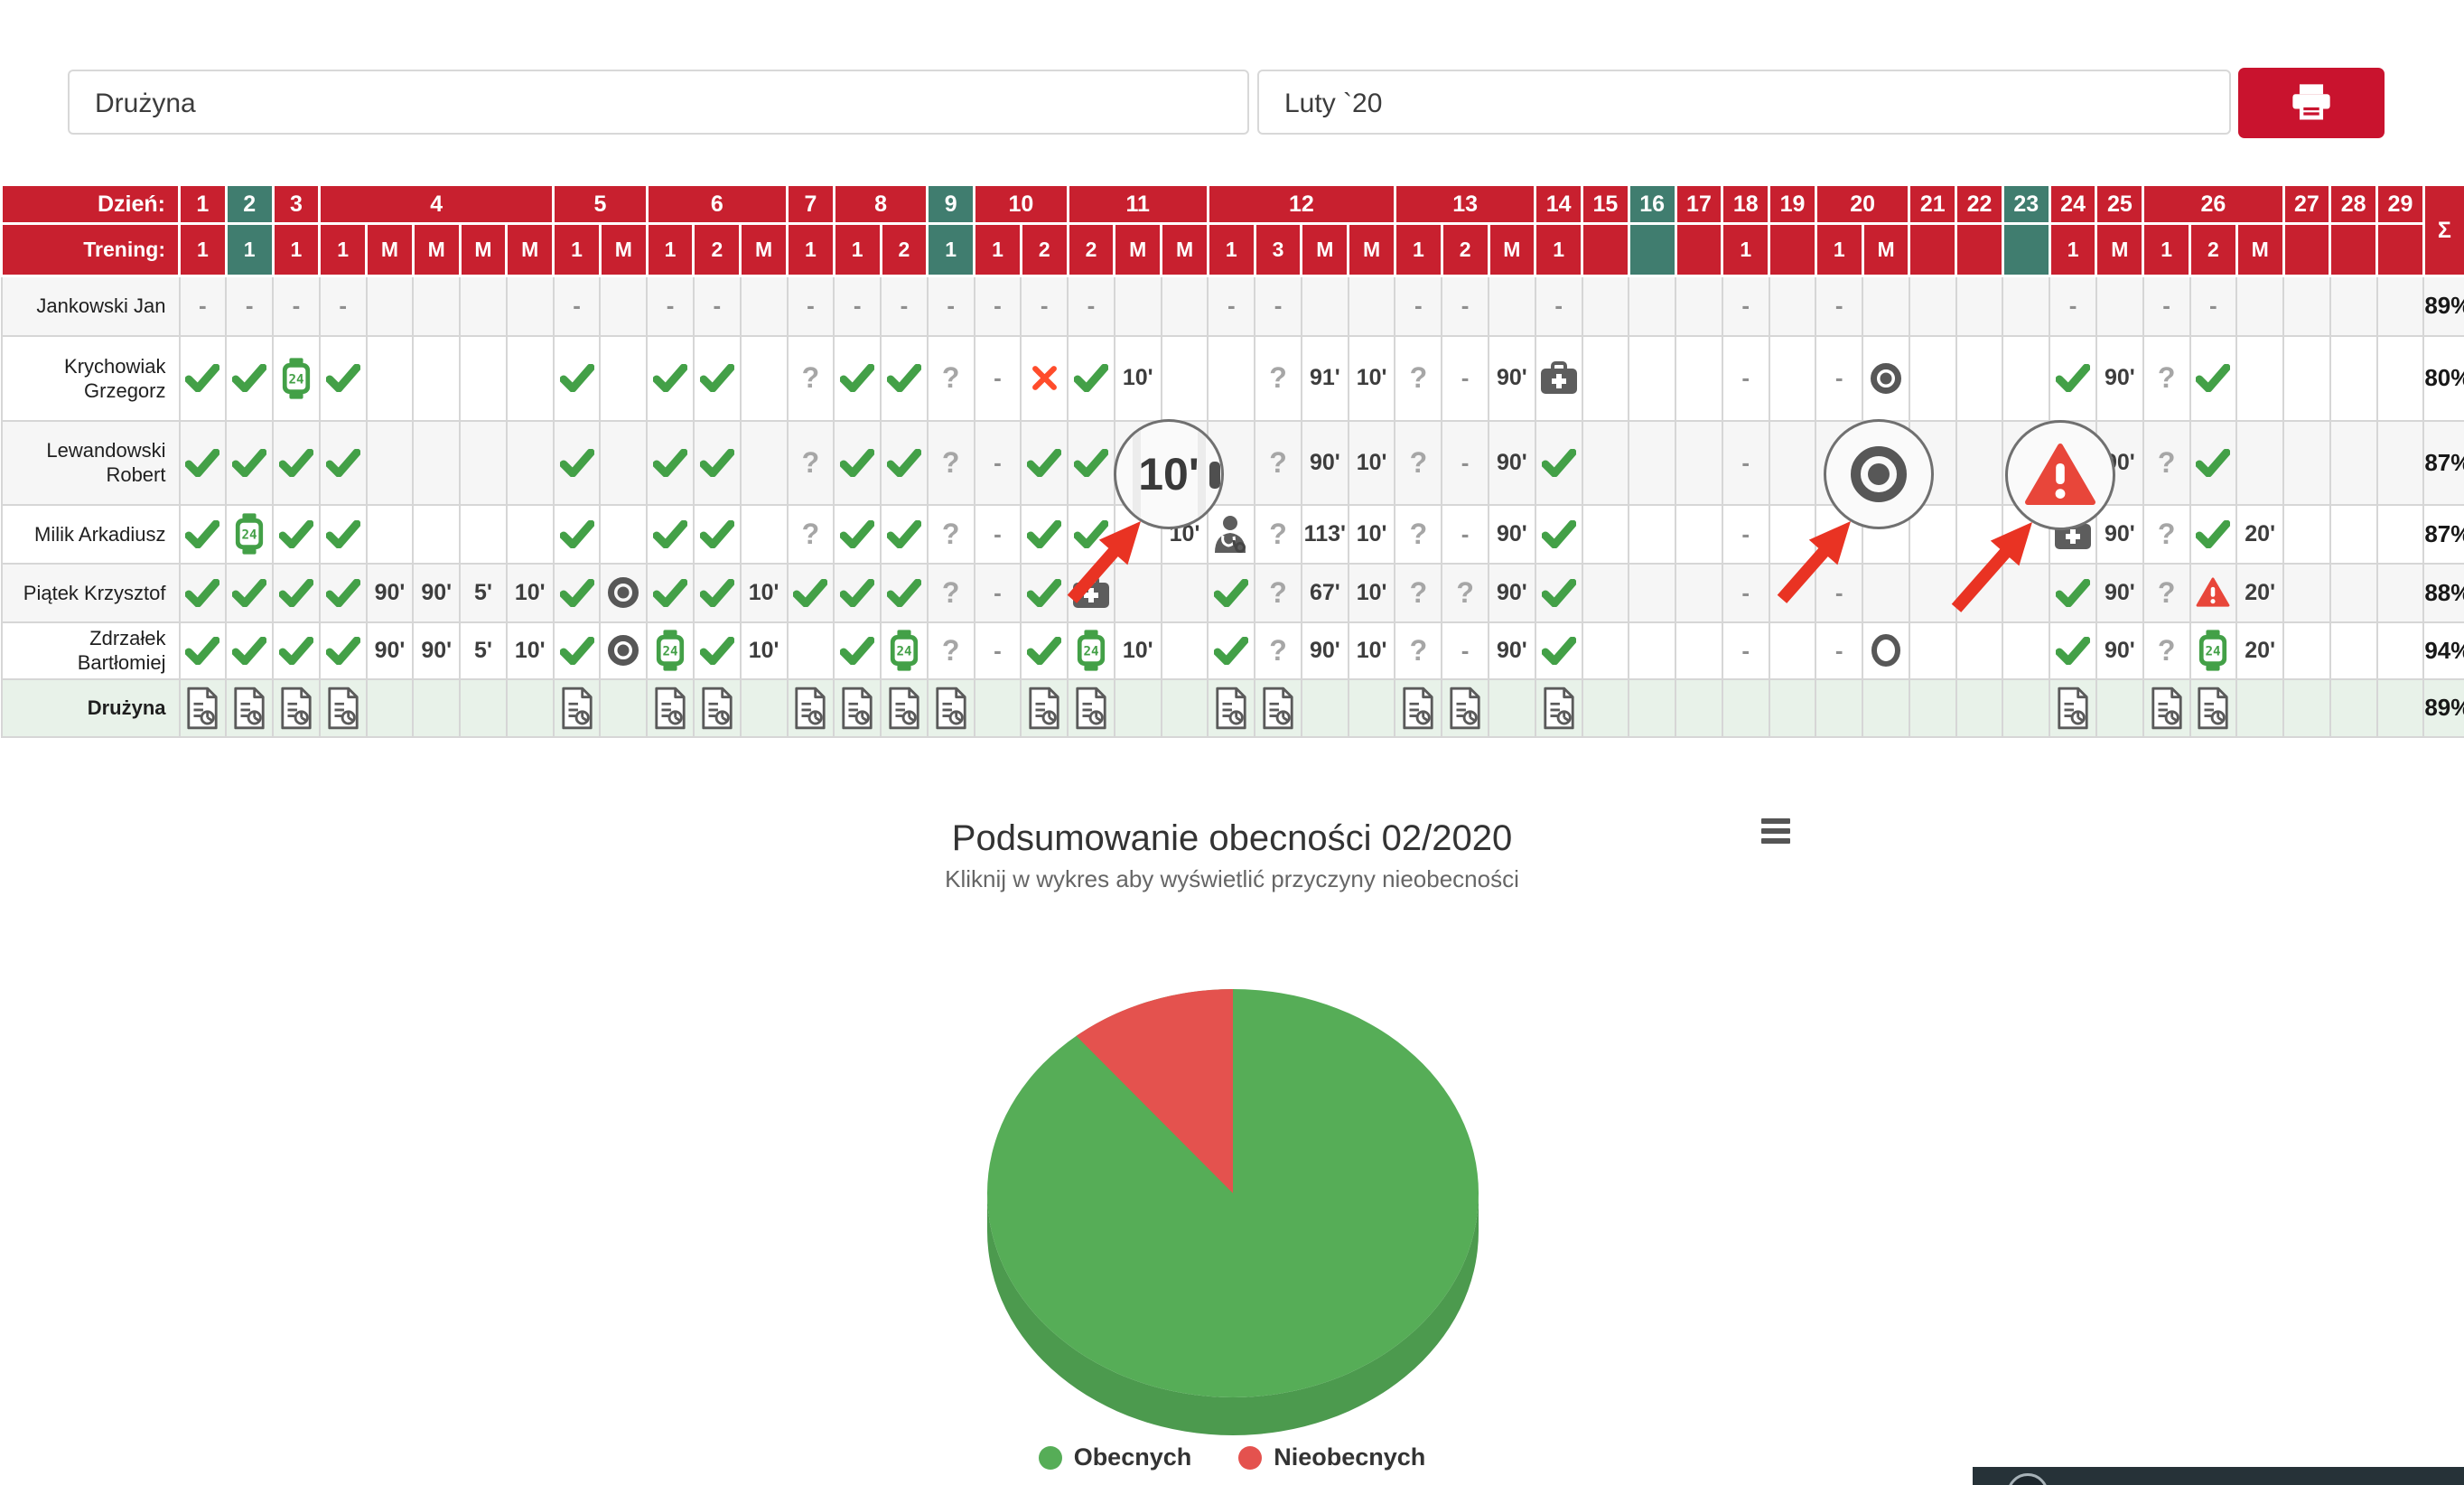  Describe the element at coordinates (1324, 593) in the screenshot. I see `attendance-cell: 67'` at that location.